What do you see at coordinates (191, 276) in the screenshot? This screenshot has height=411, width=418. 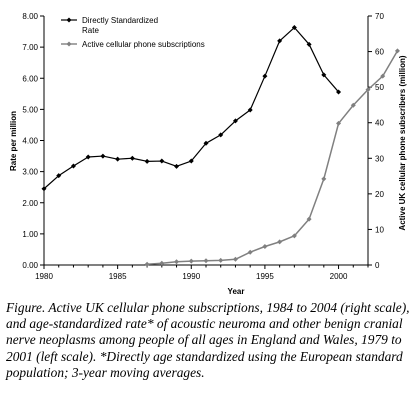 I see `x-tick-label: 1990` at bounding box center [191, 276].